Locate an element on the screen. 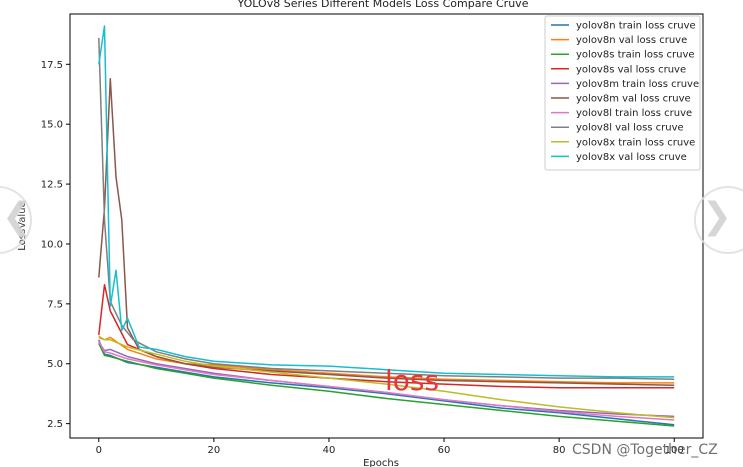  legend-entry: yolov8m val loss cruve is located at coordinates (633, 99).